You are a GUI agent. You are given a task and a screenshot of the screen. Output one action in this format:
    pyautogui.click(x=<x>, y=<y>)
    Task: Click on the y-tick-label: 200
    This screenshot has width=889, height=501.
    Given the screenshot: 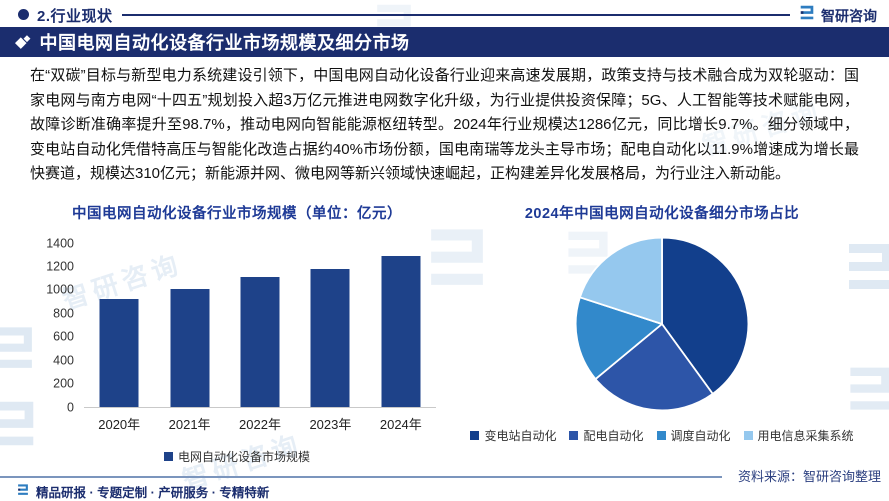 What is the action you would take?
    pyautogui.click(x=63, y=383)
    